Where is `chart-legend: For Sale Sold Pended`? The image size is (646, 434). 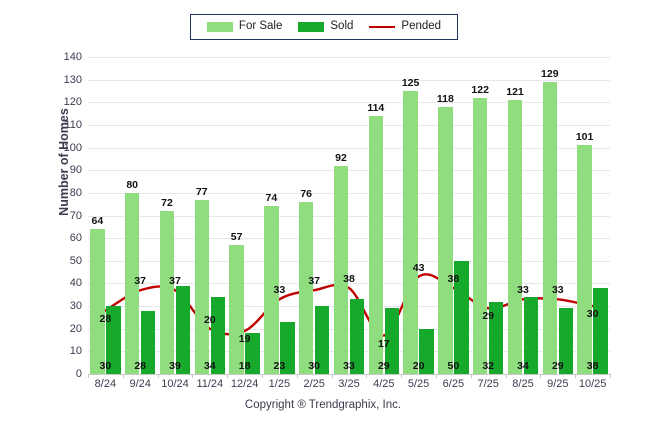
chart-legend: For Sale Sold Pended is located at coordinates (324, 27).